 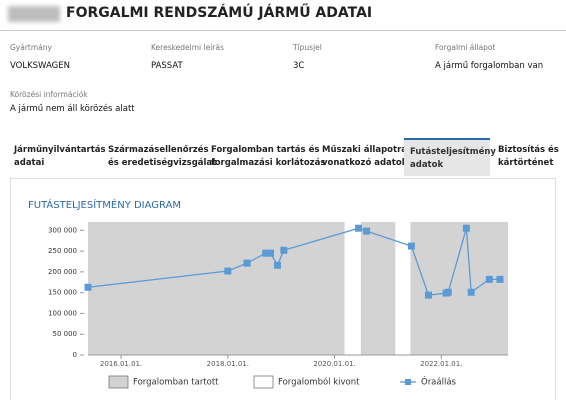 What do you see at coordinates (441, 364) in the screenshot?
I see `x-tick-label: 2022.01.01.` at bounding box center [441, 364].